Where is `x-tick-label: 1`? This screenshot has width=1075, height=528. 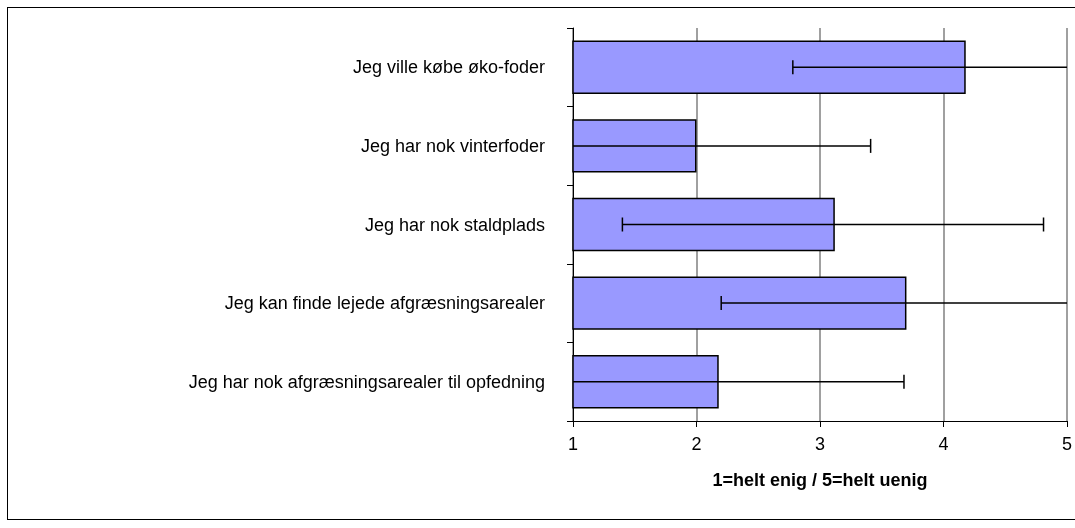 x-tick-label: 1 is located at coordinates (573, 444).